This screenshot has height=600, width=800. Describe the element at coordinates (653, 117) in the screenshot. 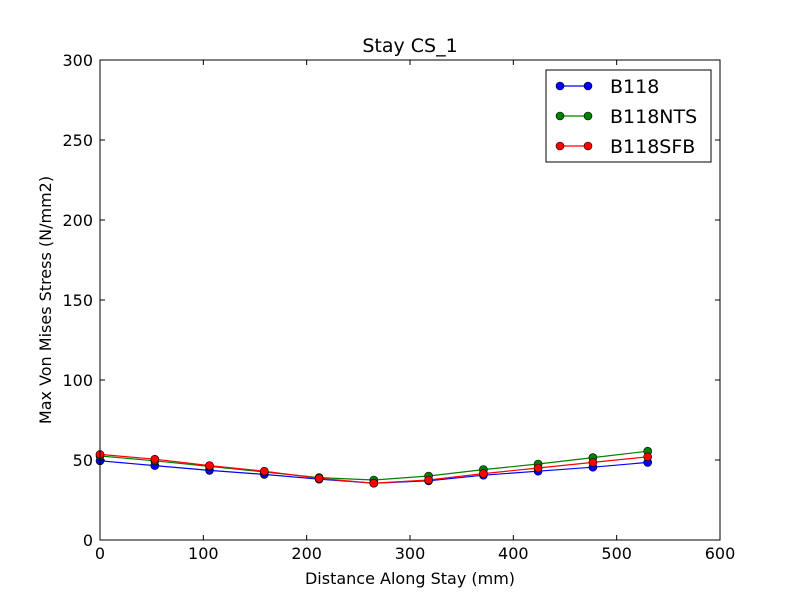

I see `legend-label-b118nts: B118NTS` at that location.